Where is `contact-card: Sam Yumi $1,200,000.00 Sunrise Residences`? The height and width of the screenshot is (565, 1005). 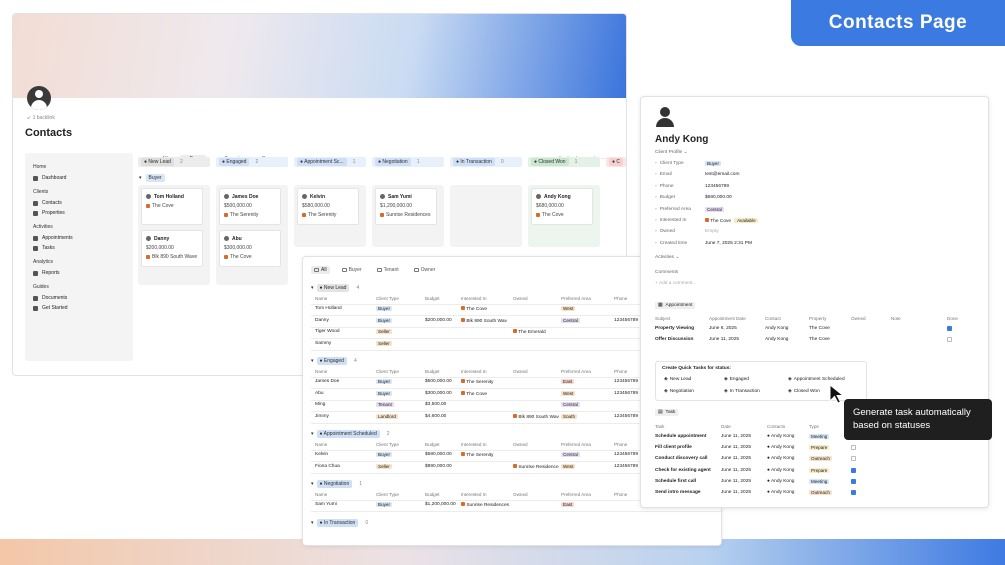 contact-card: Sam Yumi $1,200,000.00 Sunrise Residences is located at coordinates (406, 206).